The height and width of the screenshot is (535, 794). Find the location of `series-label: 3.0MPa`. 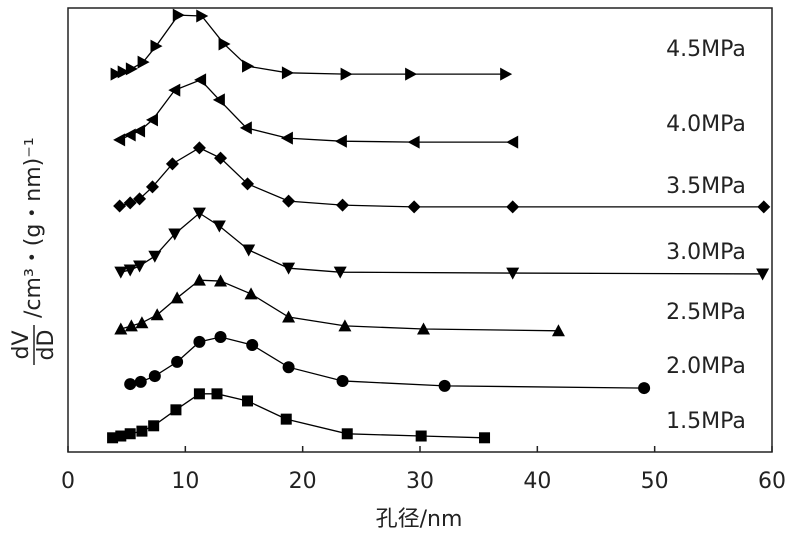

series-label: 3.0MPa is located at coordinates (706, 252).